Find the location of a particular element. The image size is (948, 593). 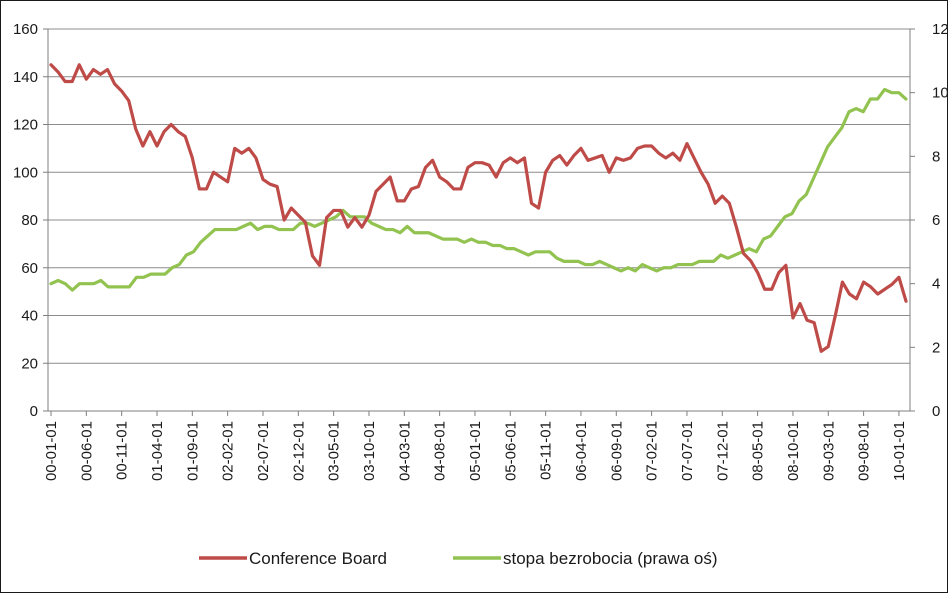

x-tick-label: 01-04-01 is located at coordinates (157, 451).